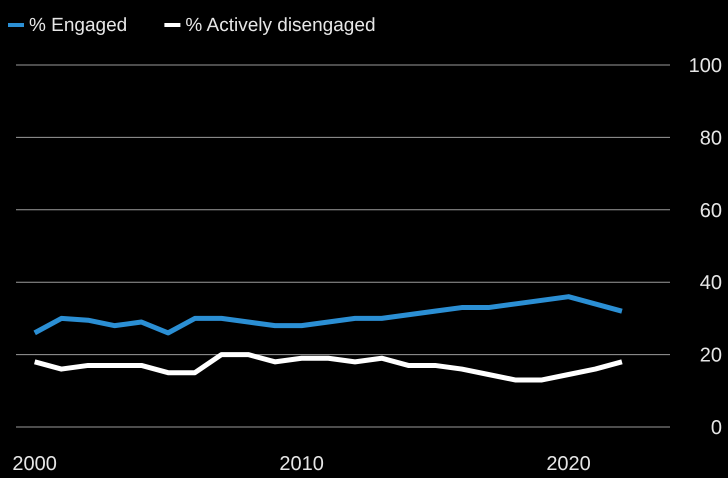 This screenshot has height=478, width=728. Describe the element at coordinates (568, 464) in the screenshot. I see `x-tick-label: 2020` at that location.